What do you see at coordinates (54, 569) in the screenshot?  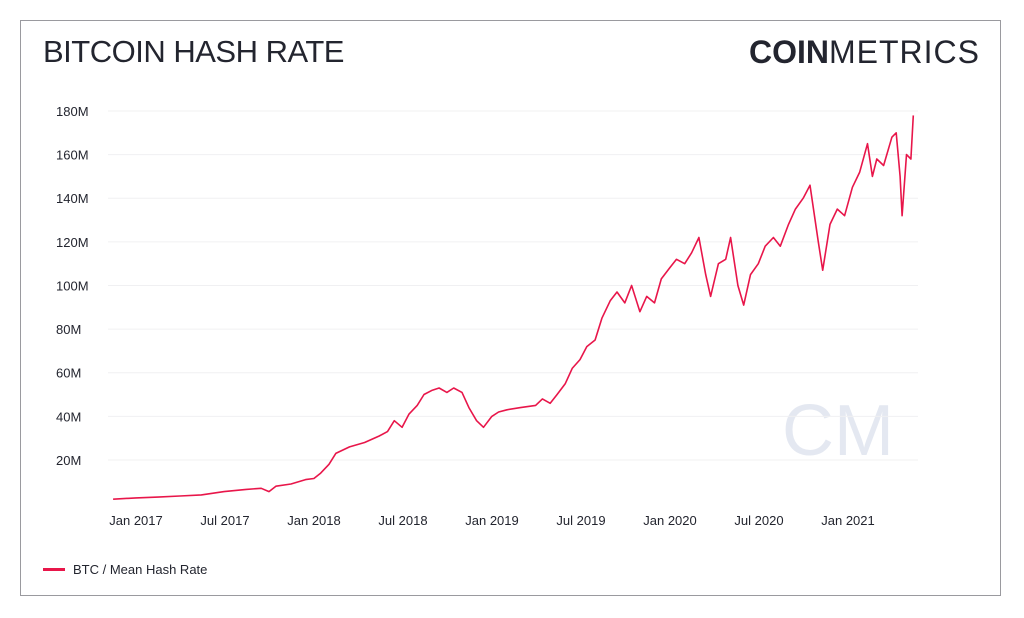 I see `legend-swatch` at bounding box center [54, 569].